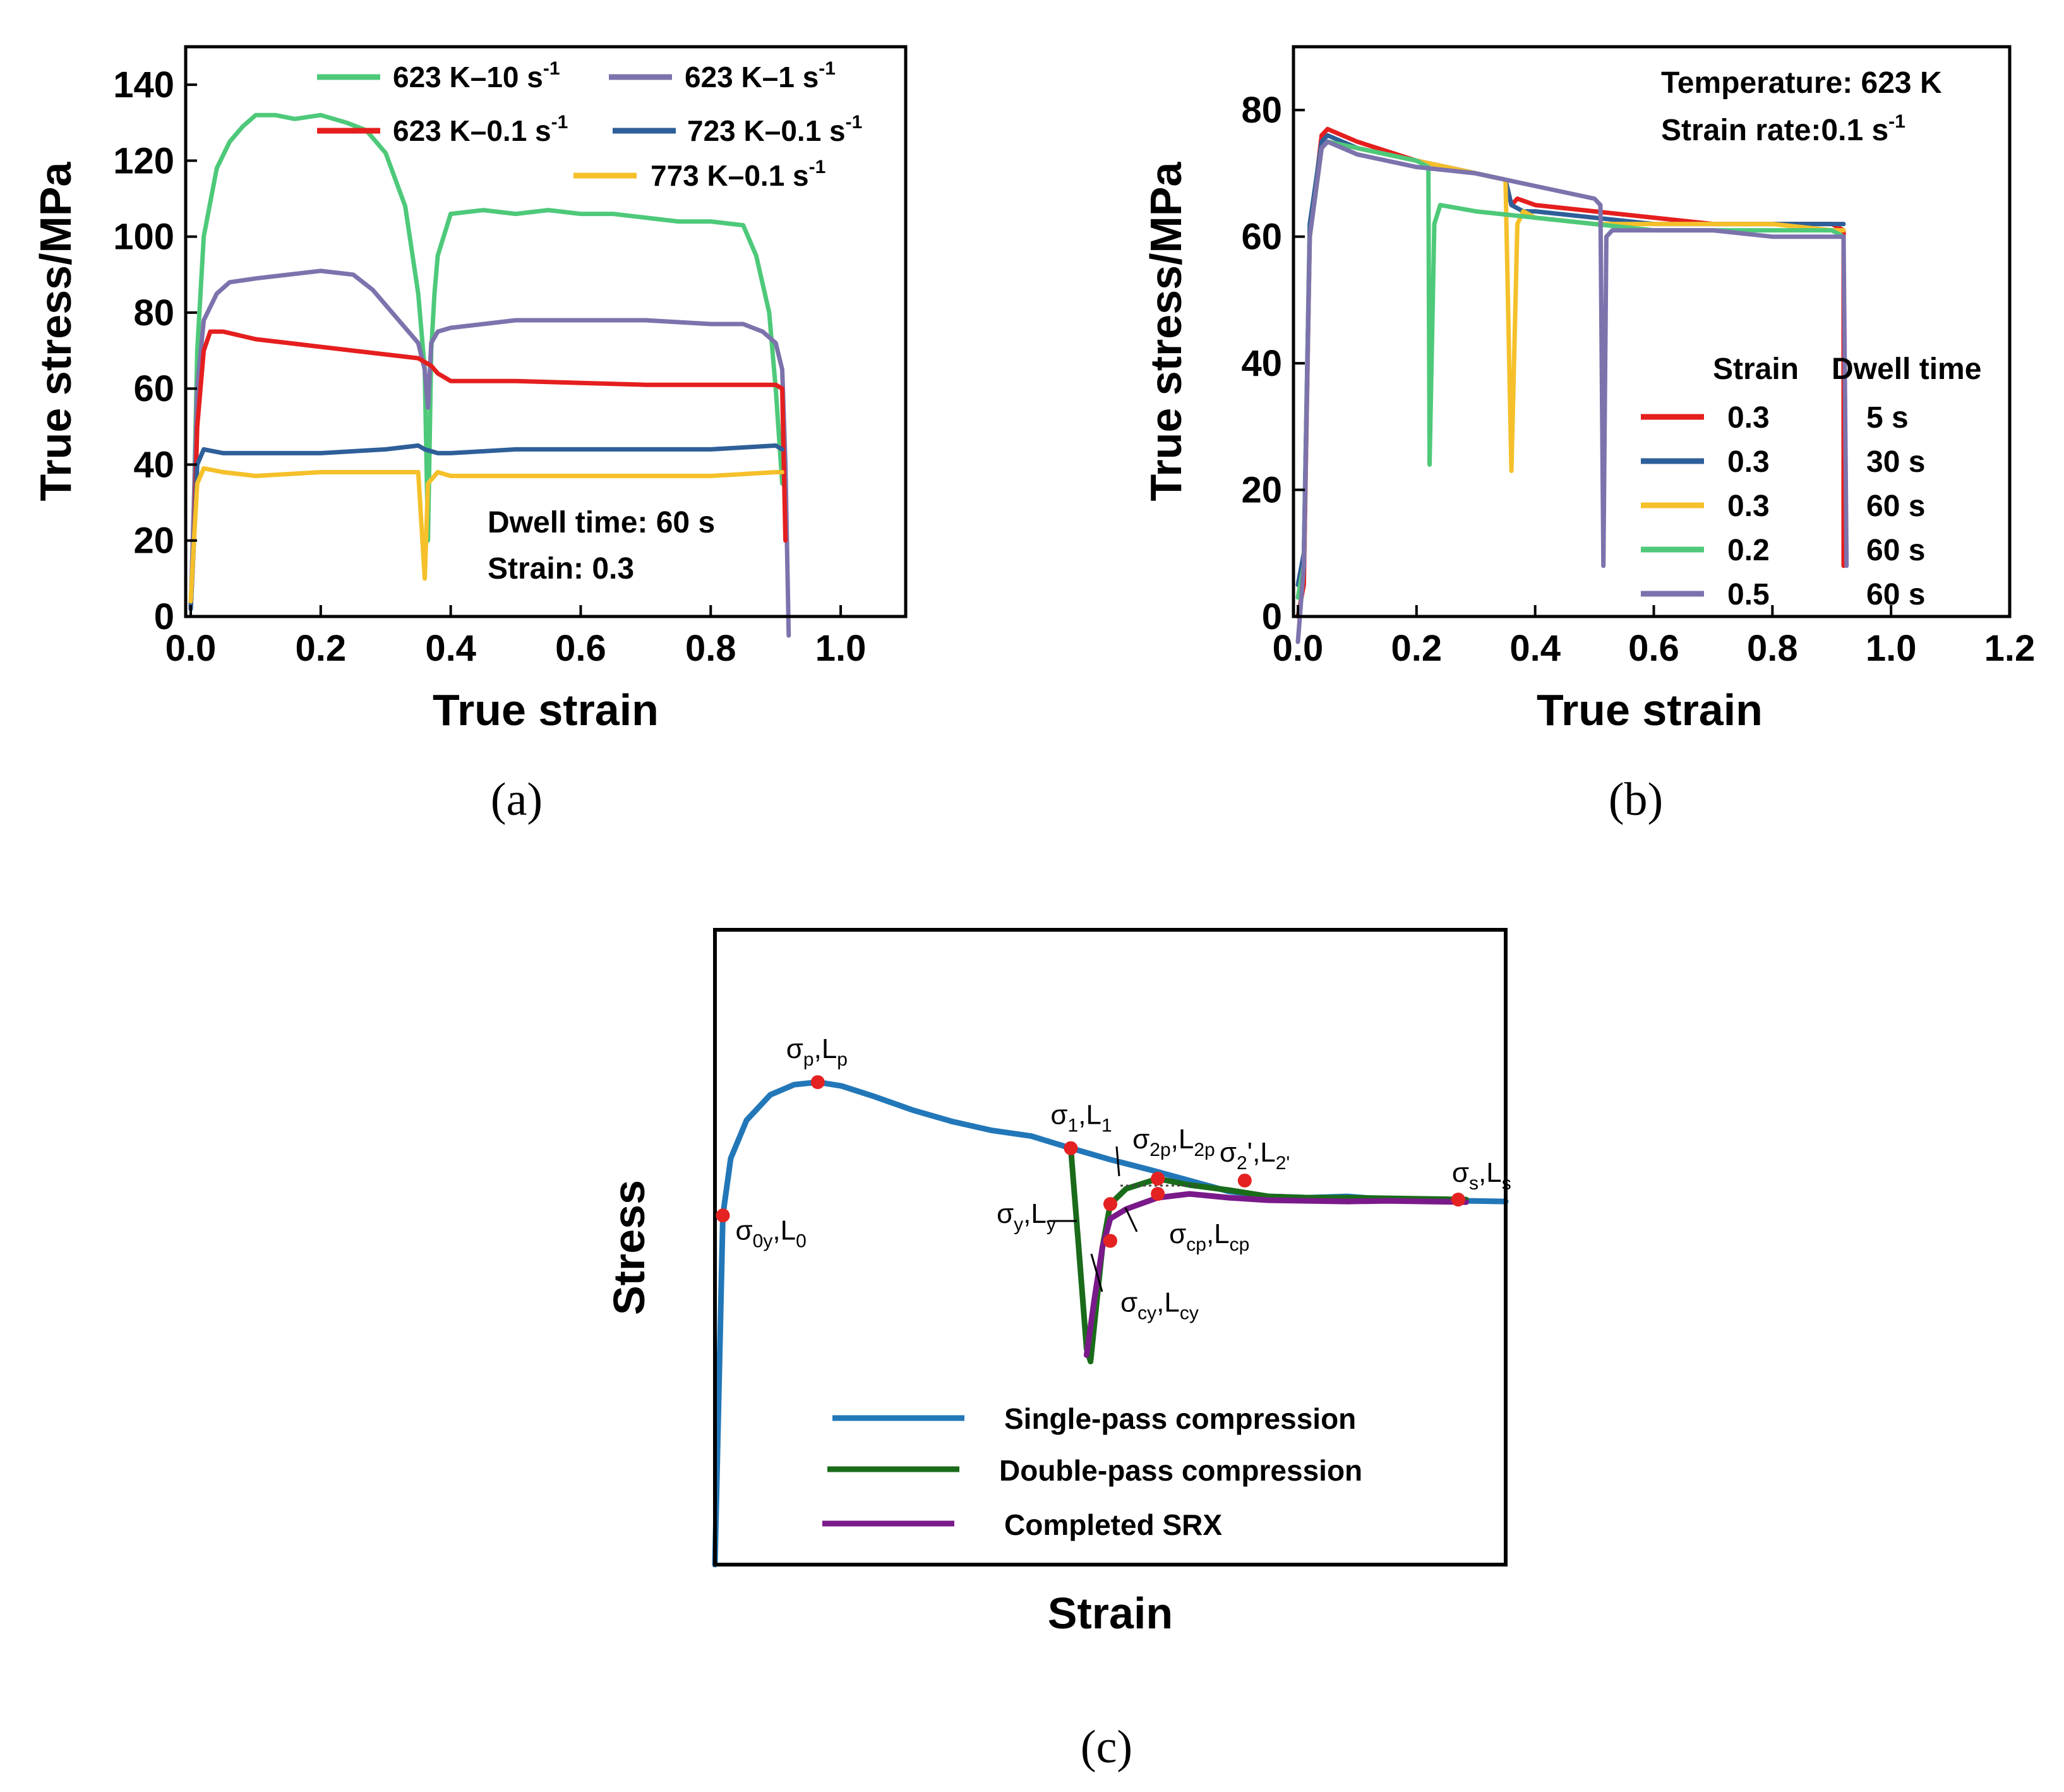 This screenshot has width=2064, height=1792. What do you see at coordinates (771, 1233) in the screenshot?
I see `point-label-5: σ0y,L0` at bounding box center [771, 1233].